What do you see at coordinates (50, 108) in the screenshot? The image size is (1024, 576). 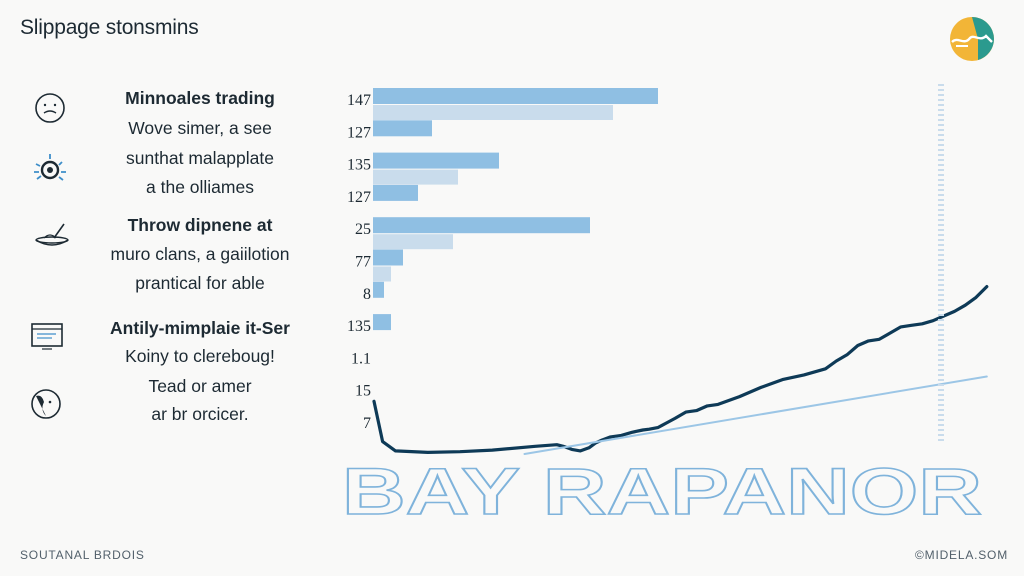 I see `face-icon` at bounding box center [50, 108].